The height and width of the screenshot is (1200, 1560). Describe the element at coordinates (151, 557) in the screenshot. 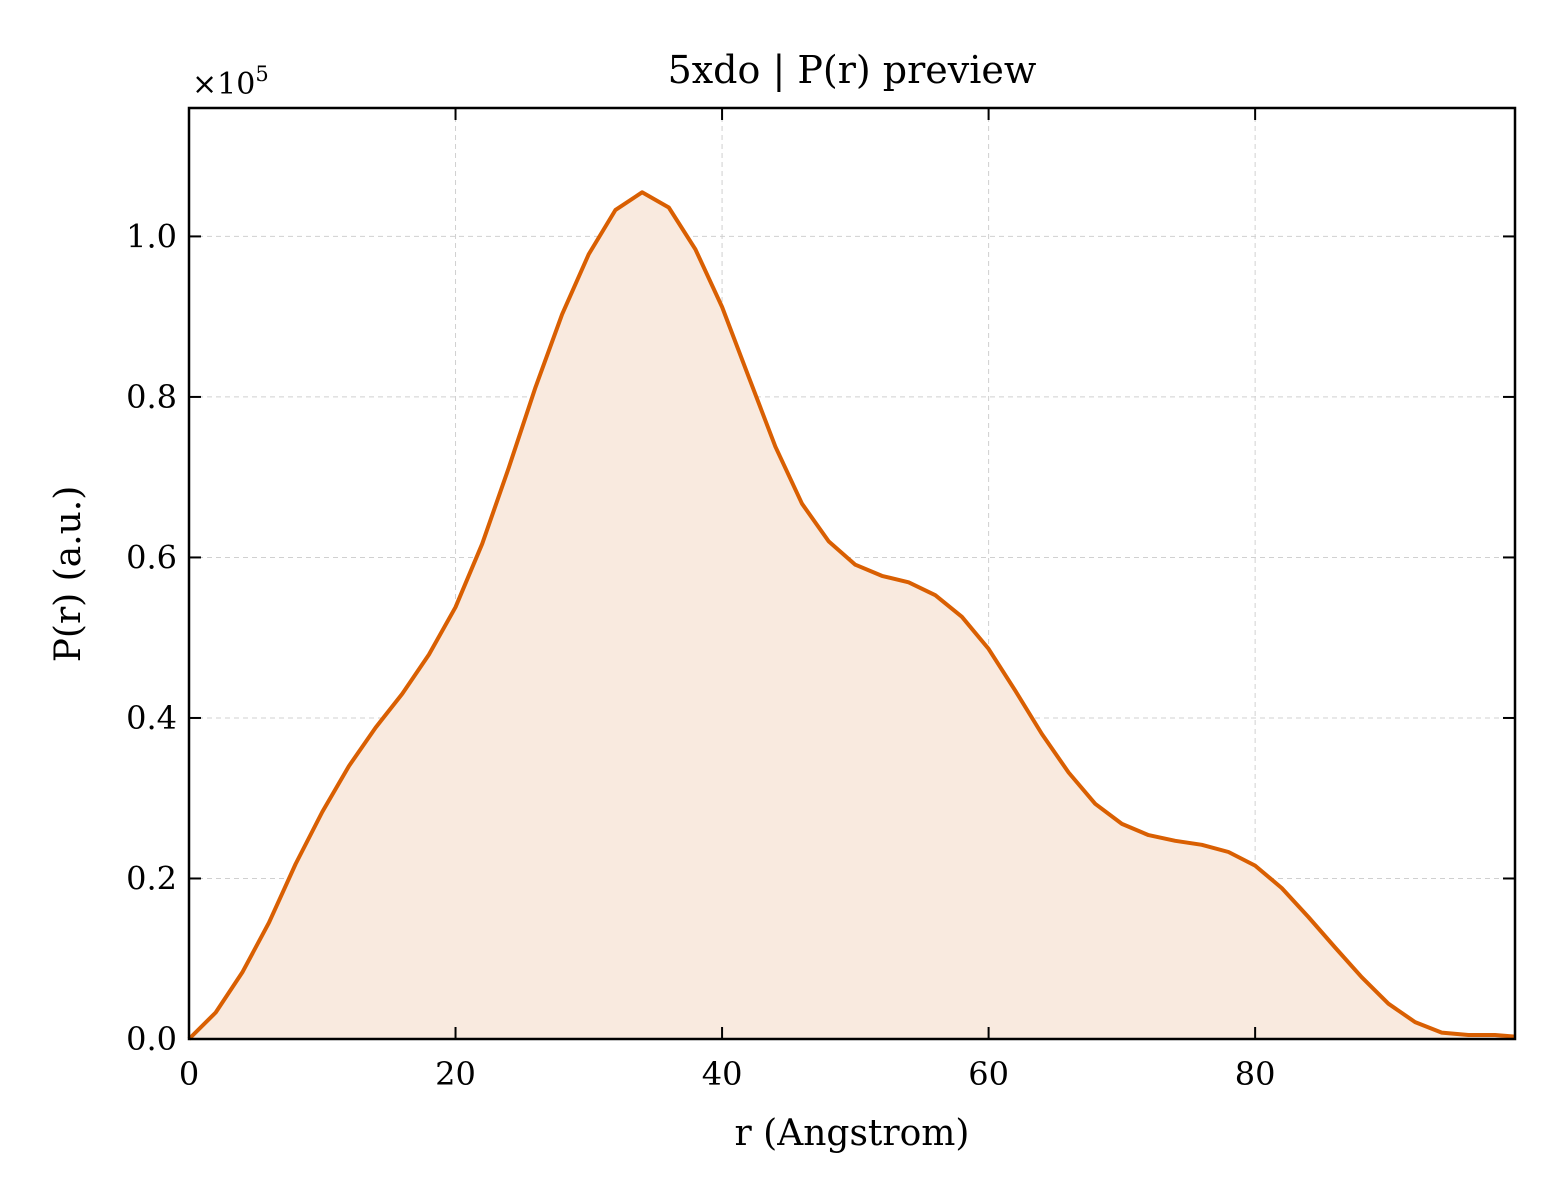

I see `y-tick-label: 0.6` at that location.